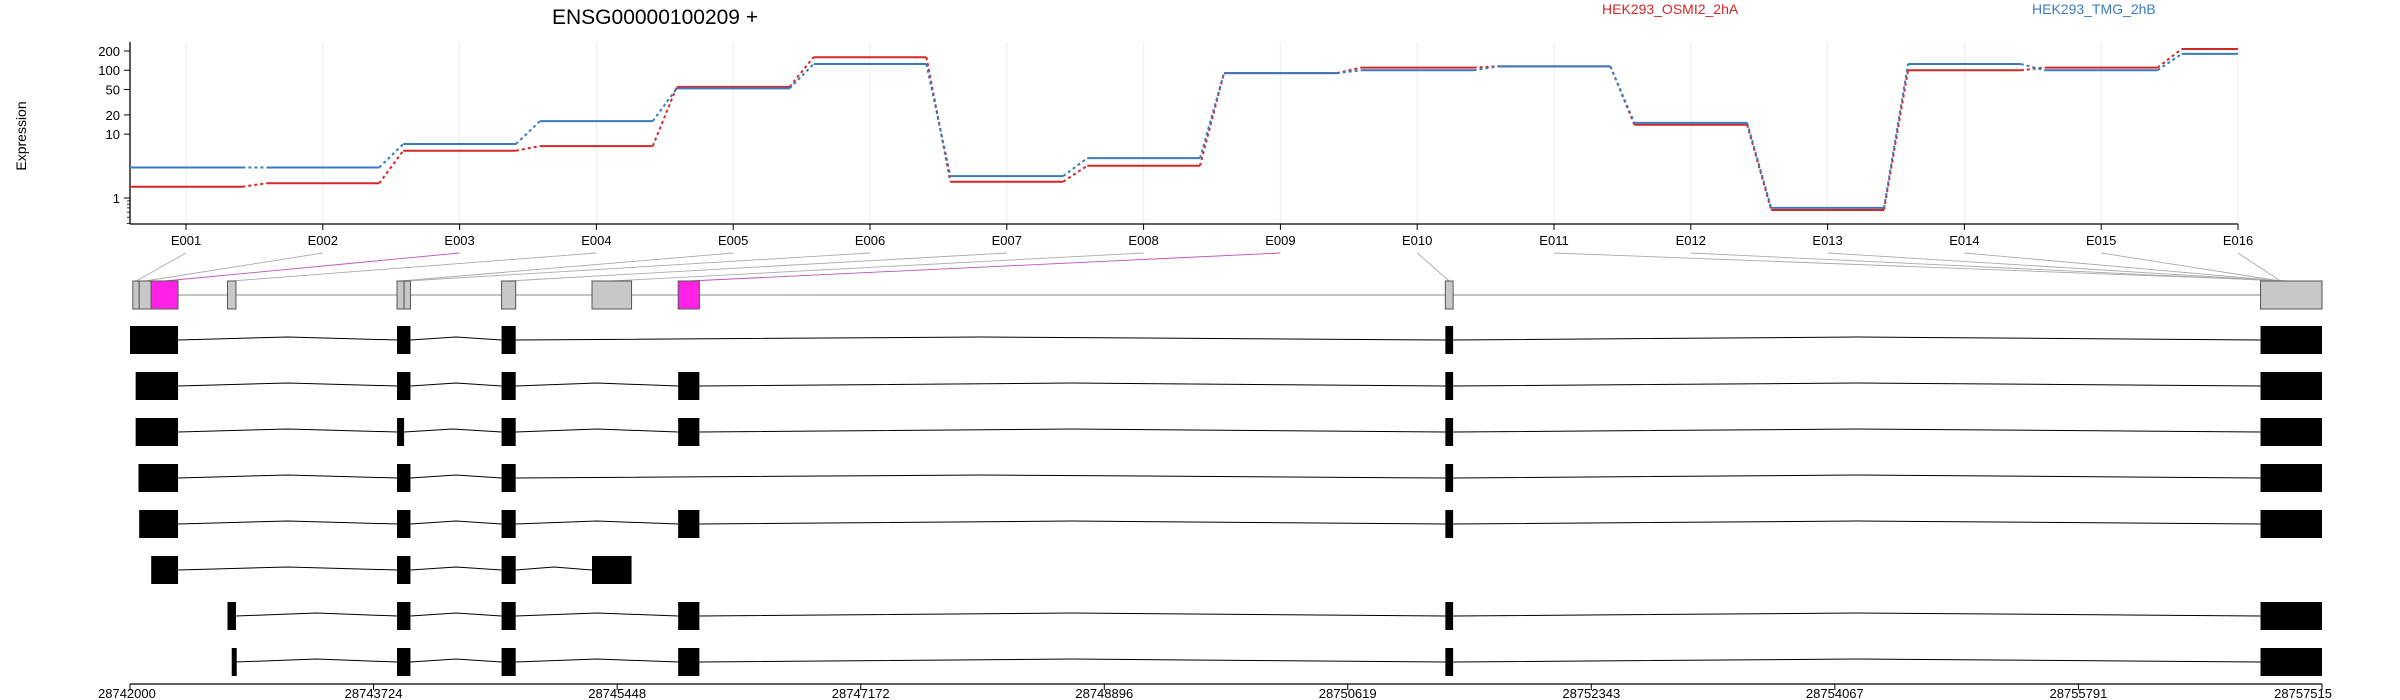 Image resolution: width=2400 pixels, height=700 pixels. I want to click on genome-tick-label: 28748896, so click(1104, 693).